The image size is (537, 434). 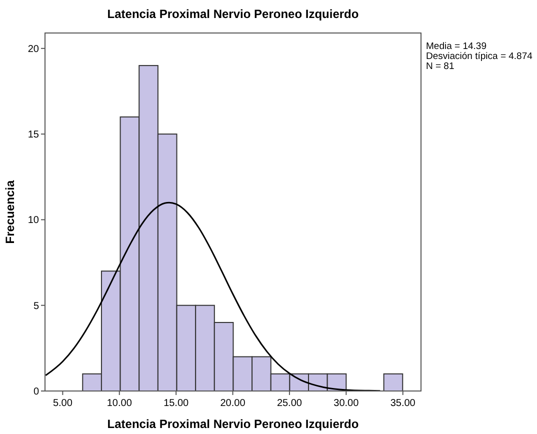 What do you see at coordinates (403, 403) in the screenshot?
I see `x-tick-label: 35.00` at bounding box center [403, 403].